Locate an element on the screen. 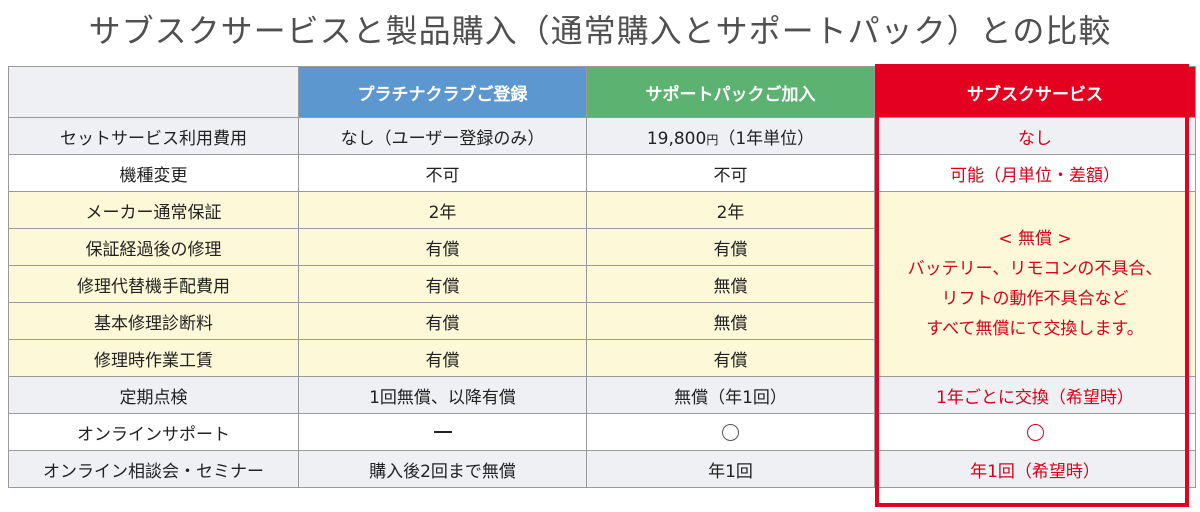  row-label: オンラインサポート is located at coordinates (153, 432).